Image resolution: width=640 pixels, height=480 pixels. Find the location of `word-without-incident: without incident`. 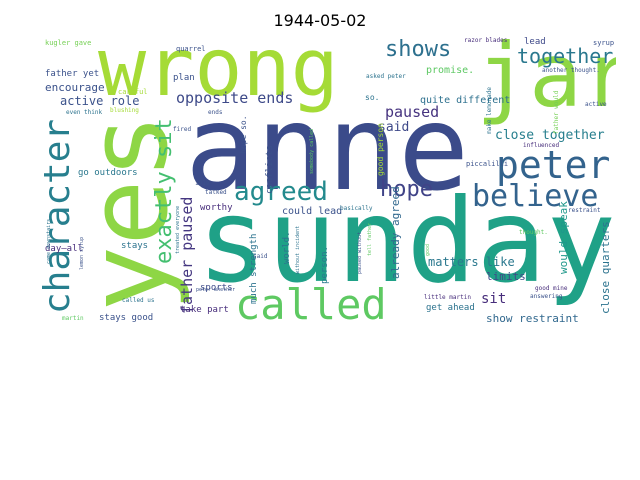

word-without-incident: without incident is located at coordinates (298, 249).